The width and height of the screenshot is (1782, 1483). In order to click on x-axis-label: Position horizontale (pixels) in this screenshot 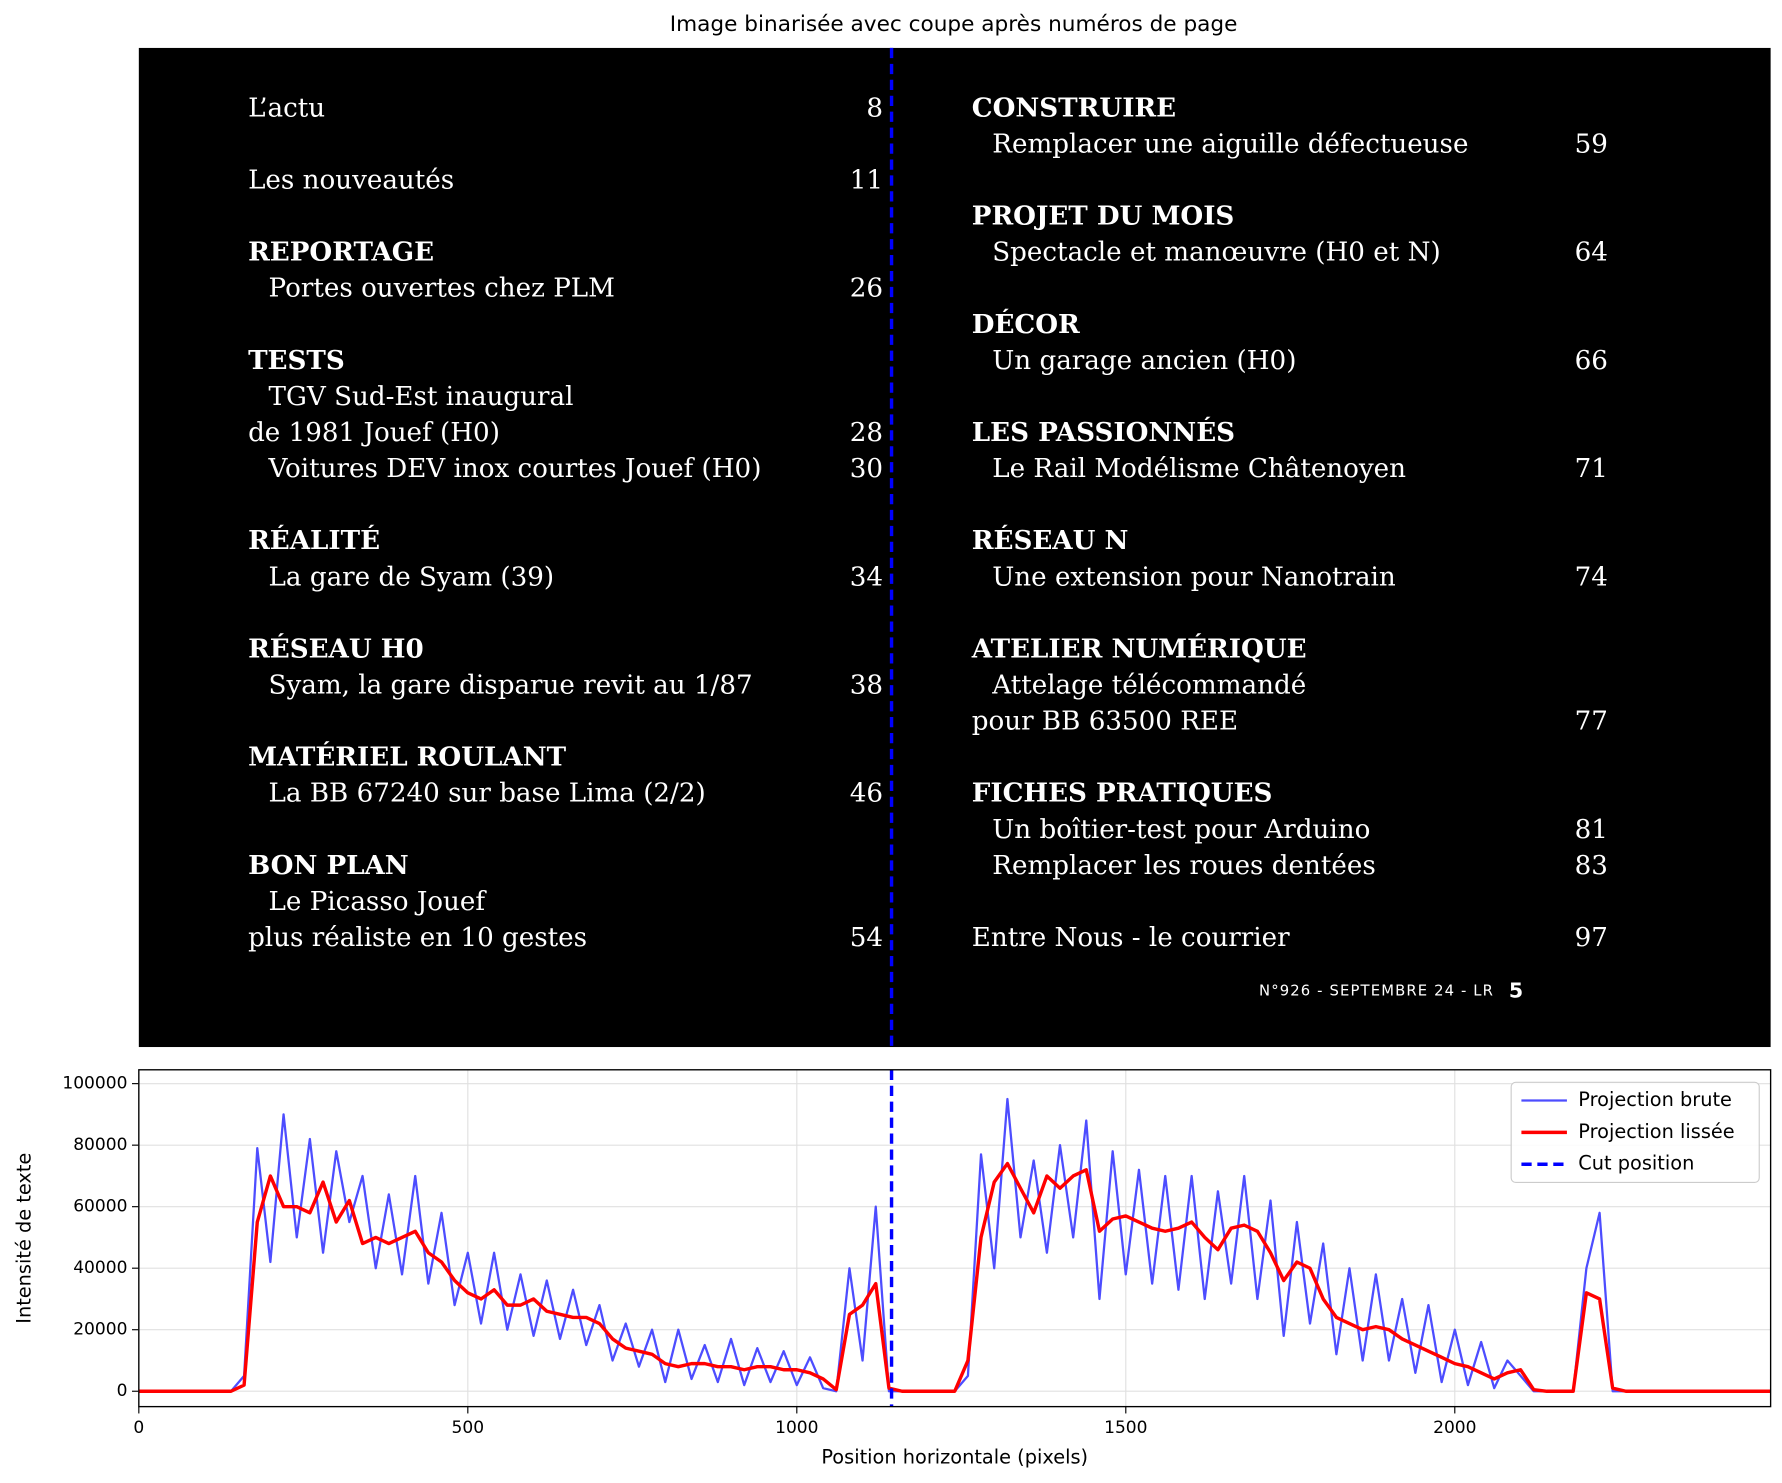, I will do `click(954, 1456)`.